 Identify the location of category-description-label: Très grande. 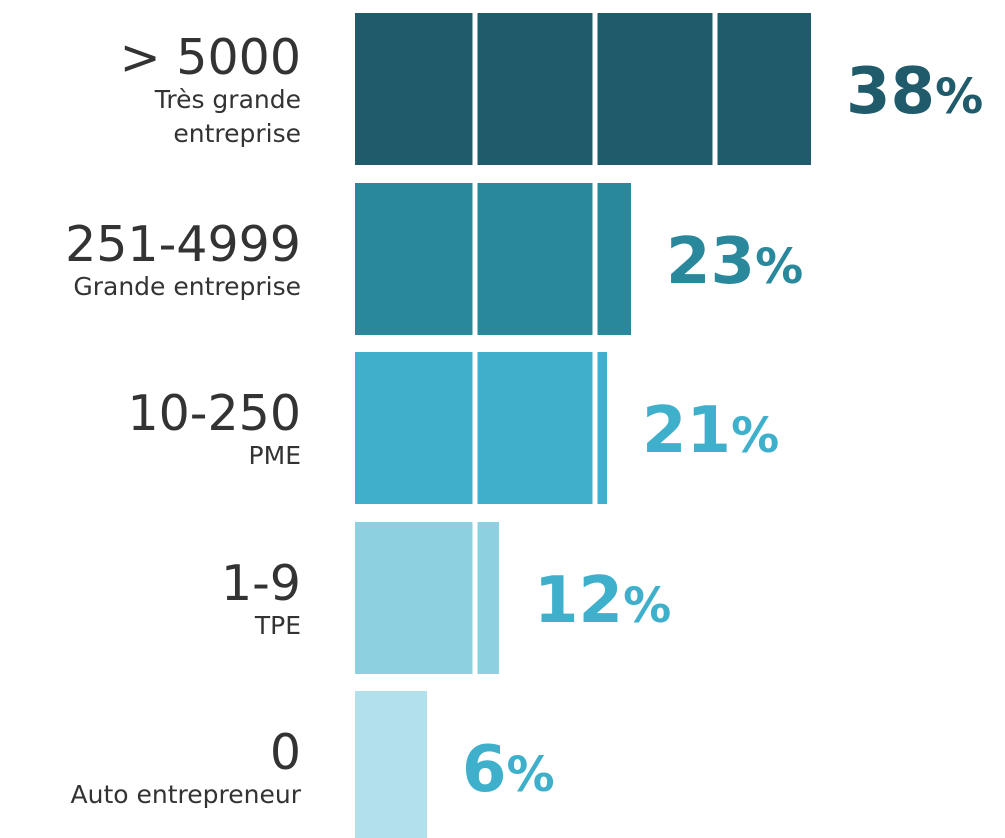
(227, 99).